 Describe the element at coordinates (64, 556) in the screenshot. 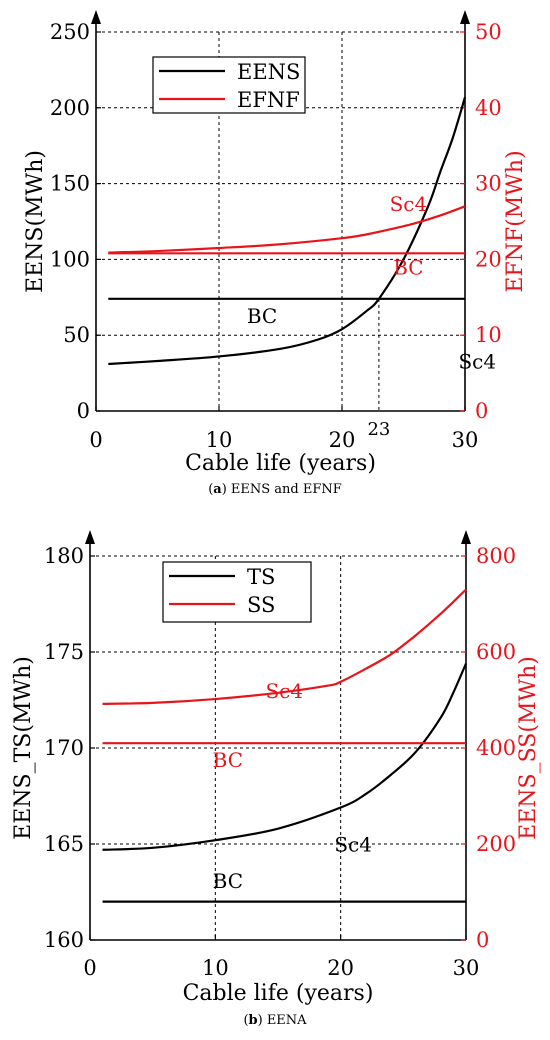

I see `y-tick-label-left: 180` at that location.